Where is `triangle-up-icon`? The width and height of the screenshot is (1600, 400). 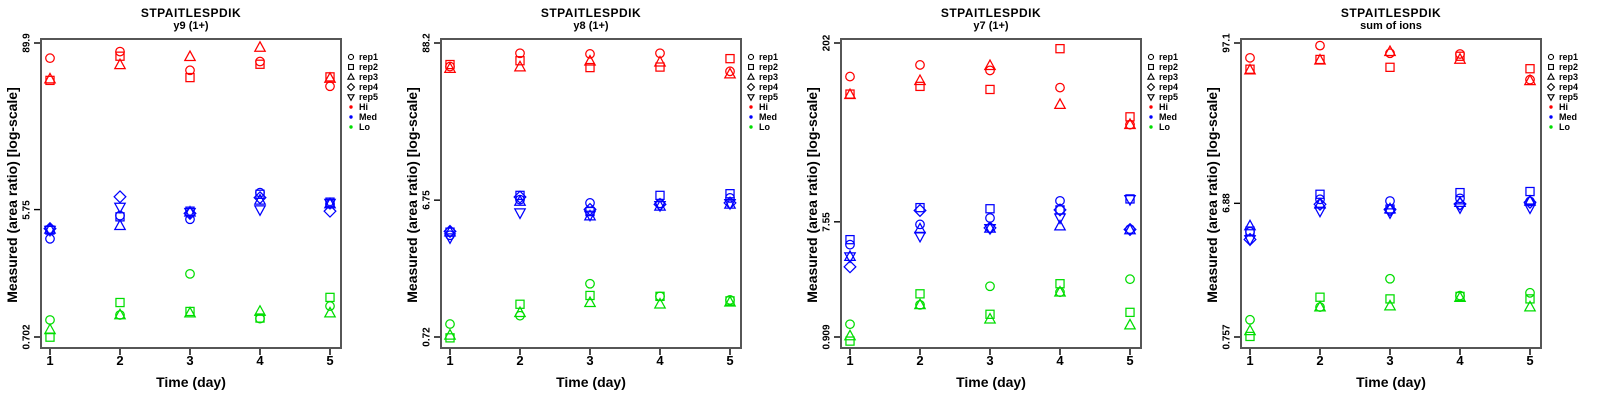 triangle-up-icon is located at coordinates (1551, 76).